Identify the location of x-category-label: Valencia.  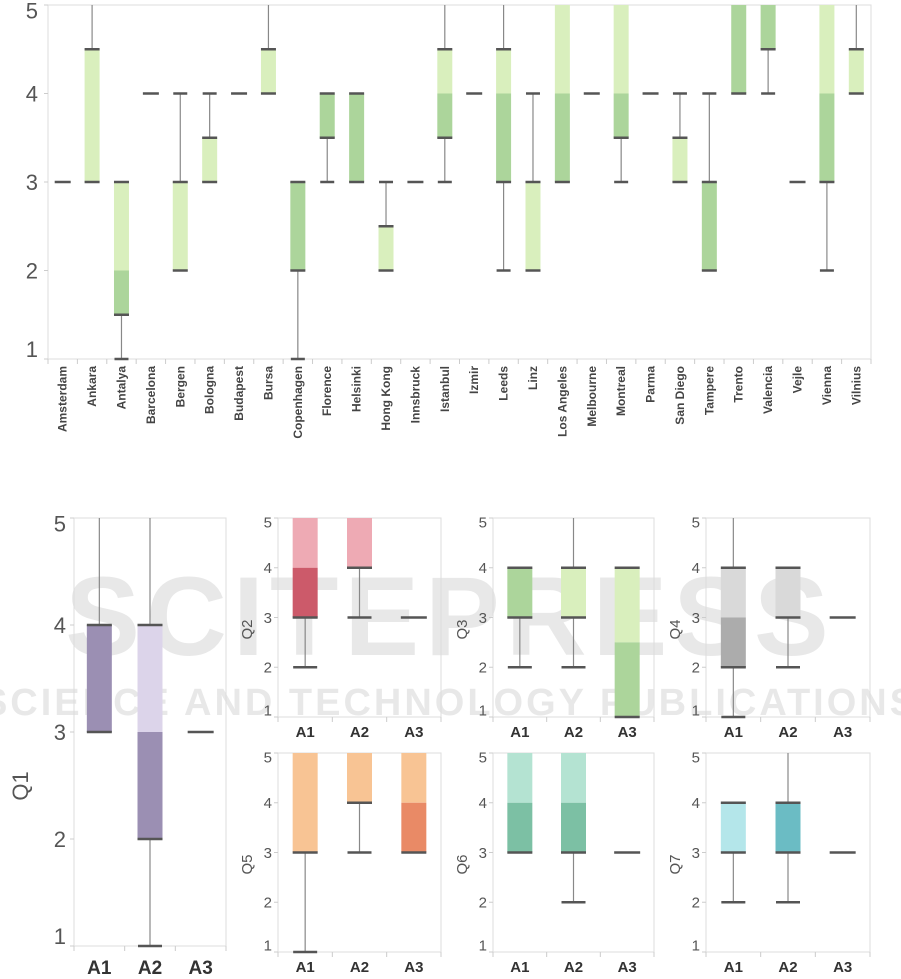
(768, 390).